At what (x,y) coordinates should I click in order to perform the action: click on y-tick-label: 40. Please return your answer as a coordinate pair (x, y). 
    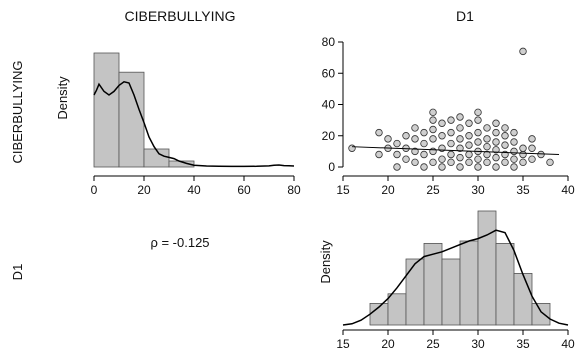
    Looking at the image, I should click on (329, 105).